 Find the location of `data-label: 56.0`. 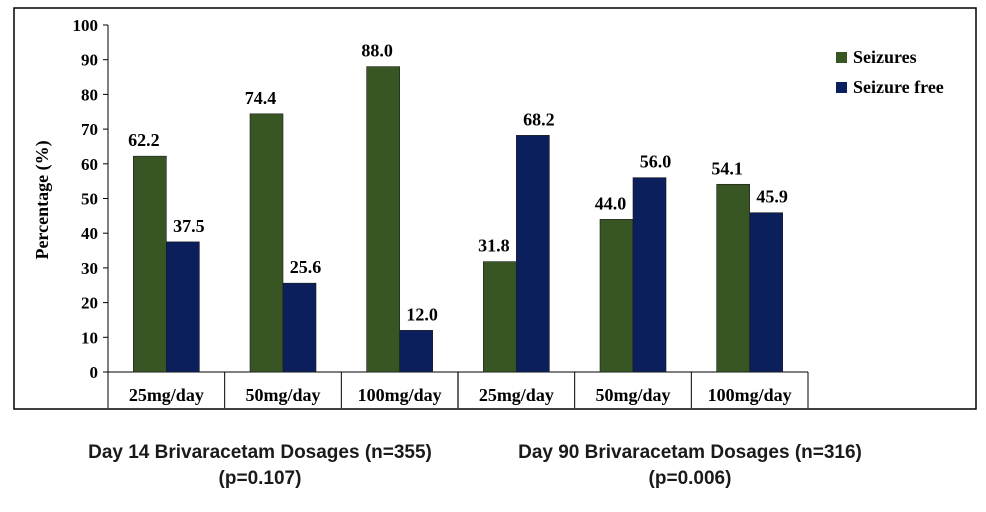

data-label: 56.0 is located at coordinates (656, 162).